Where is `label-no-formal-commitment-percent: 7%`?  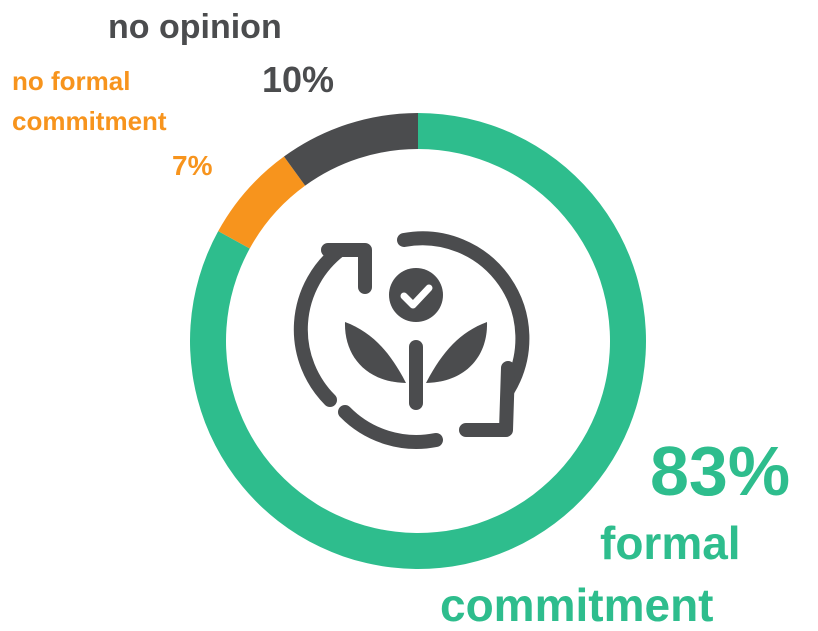 label-no-formal-commitment-percent: 7% is located at coordinates (192, 165).